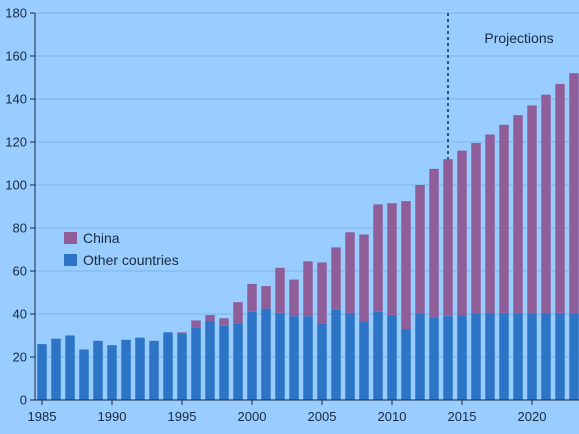 The width and height of the screenshot is (579, 434). What do you see at coordinates (23, 400) in the screenshot?
I see `y-tick-label: 0` at bounding box center [23, 400].